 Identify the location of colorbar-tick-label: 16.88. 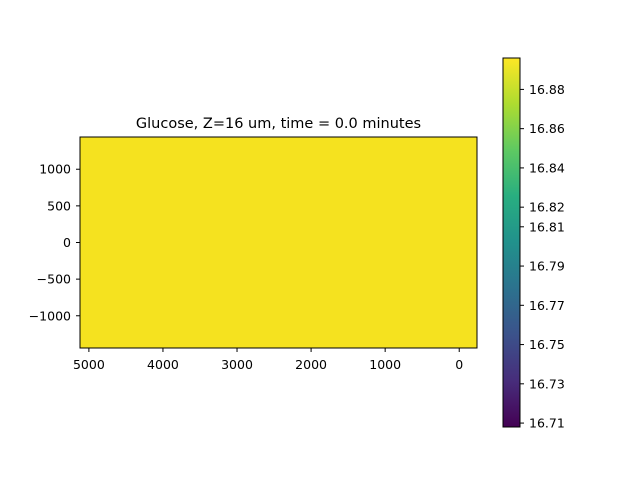
(547, 89).